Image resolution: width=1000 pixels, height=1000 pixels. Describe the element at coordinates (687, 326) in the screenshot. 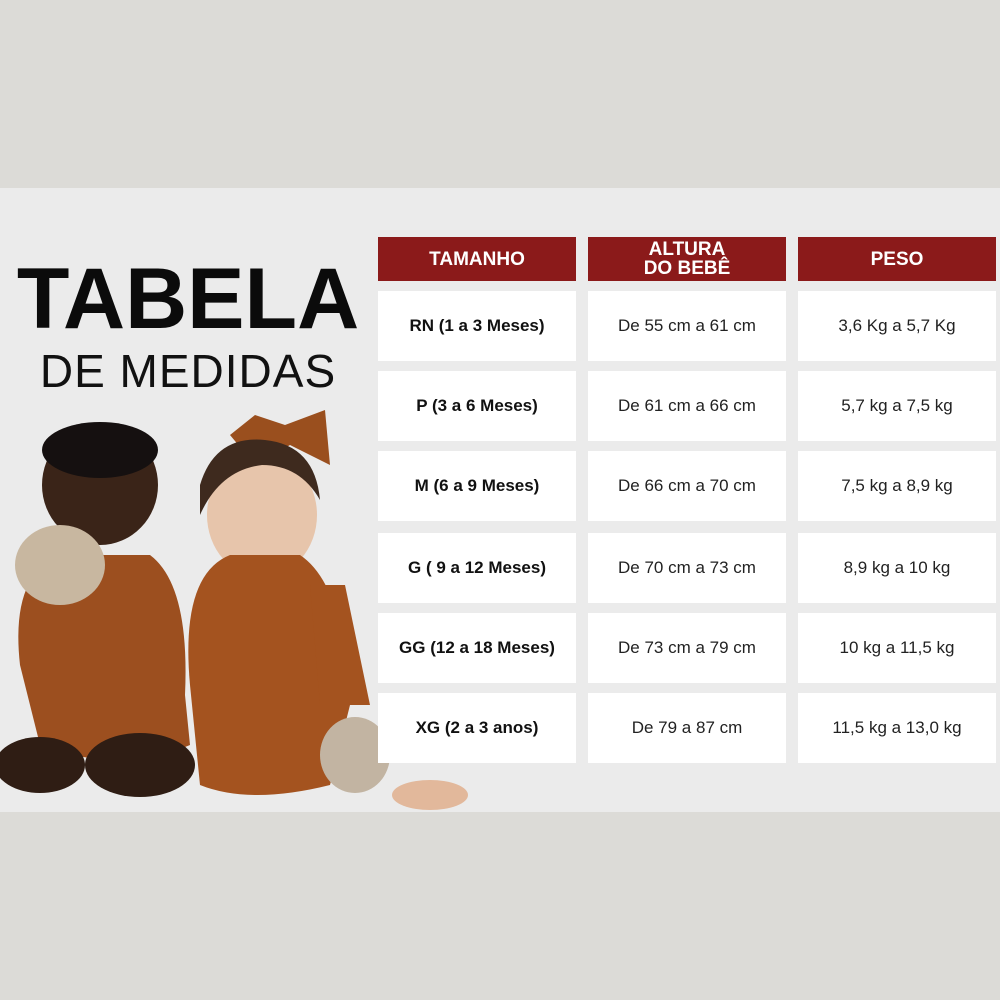

I see `table-cell-height: De 55 cm a 61 cm` at that location.